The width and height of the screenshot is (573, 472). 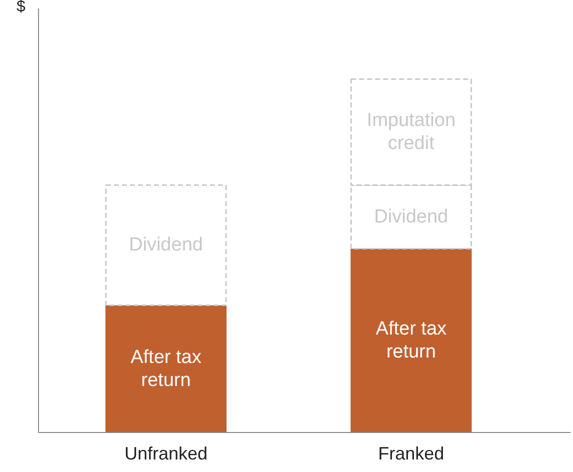 I want to click on y-axis-title: $, so click(x=21, y=8).